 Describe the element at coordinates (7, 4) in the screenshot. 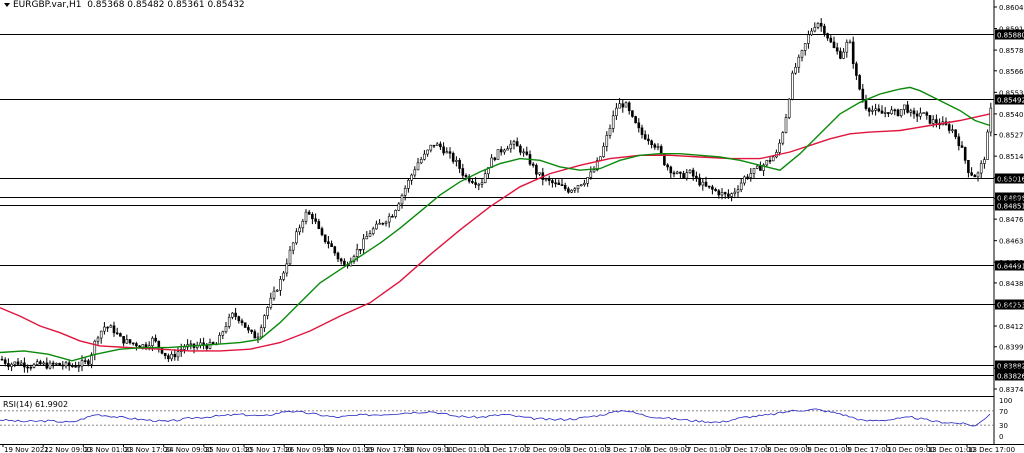

I see `chevron-down-icon` at that location.